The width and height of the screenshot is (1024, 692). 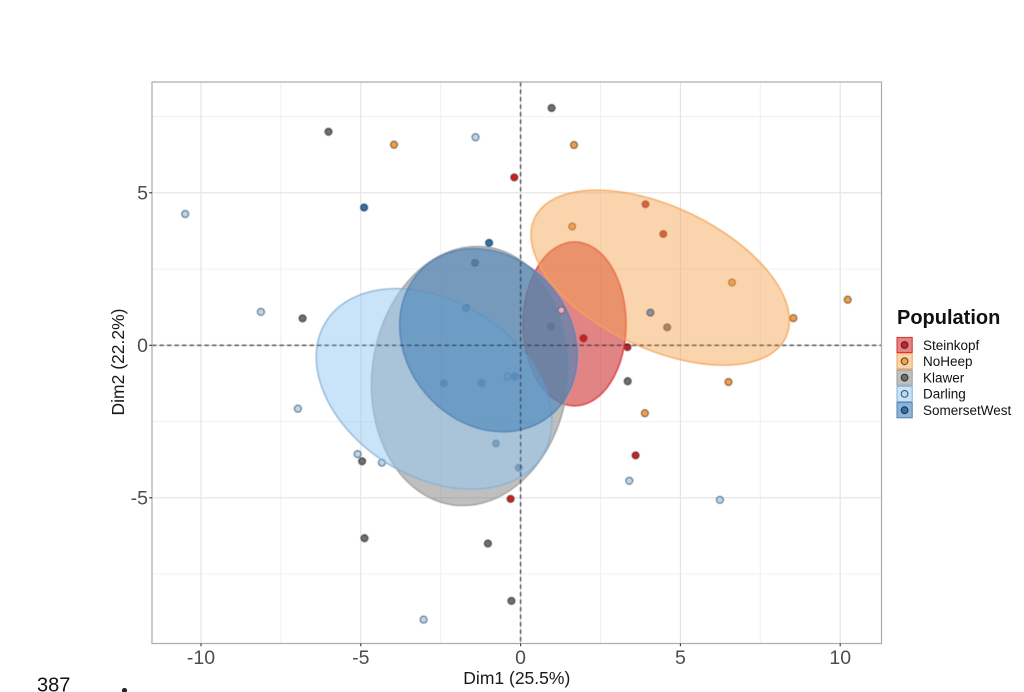 What do you see at coordinates (967, 410) in the screenshot?
I see `svg-text: SomersetWest` at bounding box center [967, 410].